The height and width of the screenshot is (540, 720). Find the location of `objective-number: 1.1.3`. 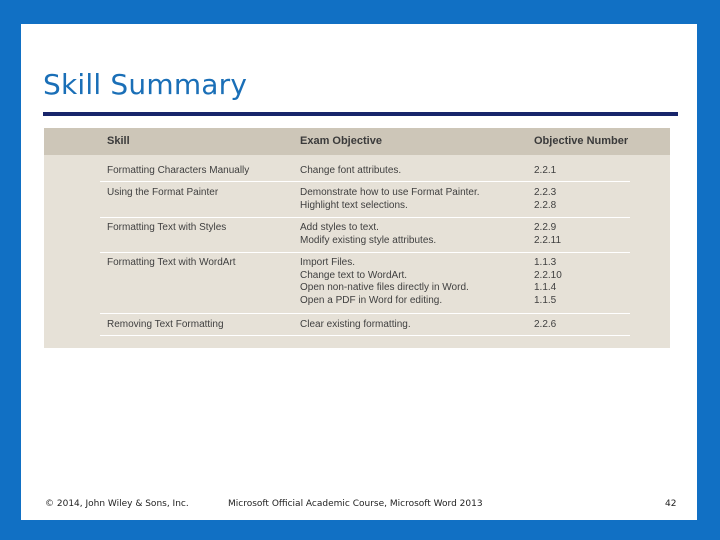

objective-number: 1.1.3 is located at coordinates (545, 262).